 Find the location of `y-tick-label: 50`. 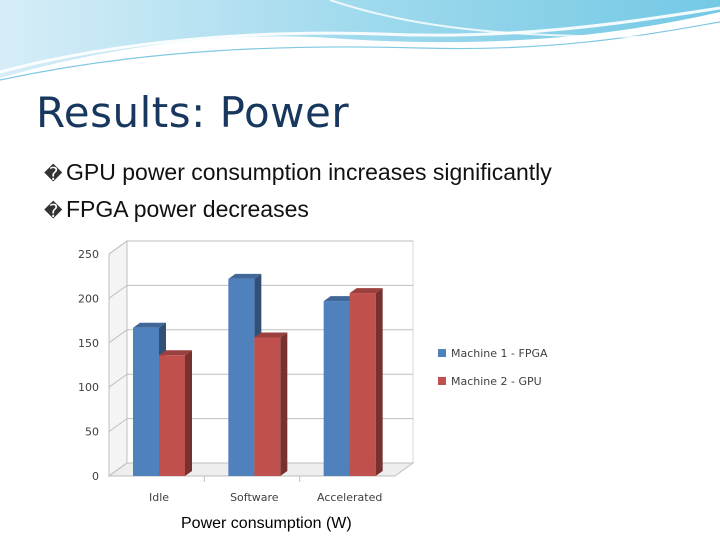

y-tick-label: 50 is located at coordinates (92, 432).